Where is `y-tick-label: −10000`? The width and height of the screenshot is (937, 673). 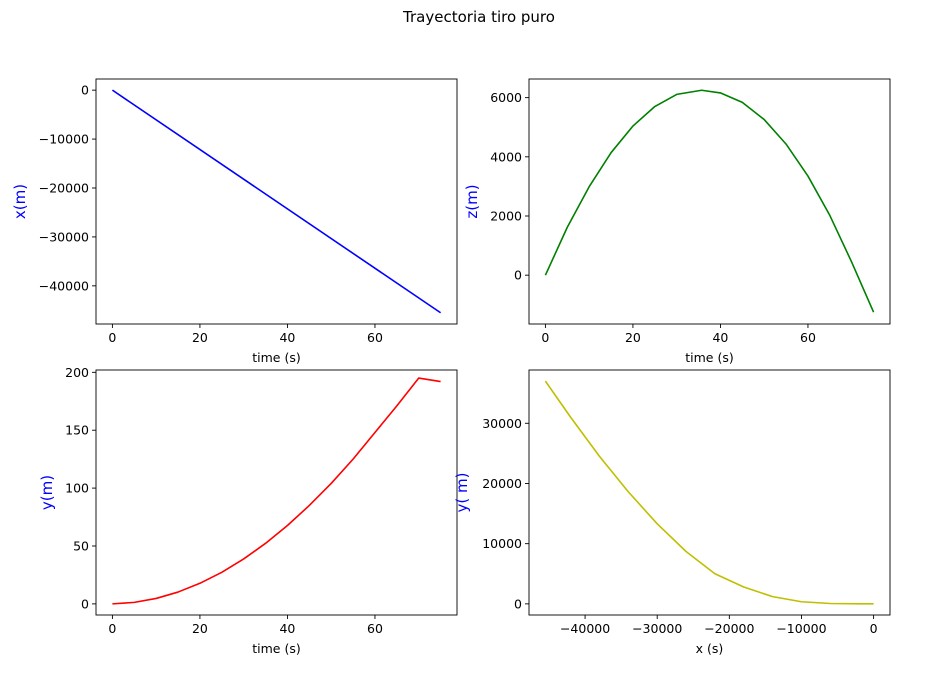 y-tick-label: −10000 is located at coordinates (64, 139).